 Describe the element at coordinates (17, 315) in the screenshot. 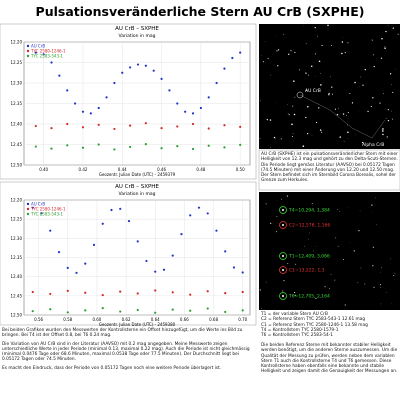

I see `y-tick-label: 12.50` at that location.